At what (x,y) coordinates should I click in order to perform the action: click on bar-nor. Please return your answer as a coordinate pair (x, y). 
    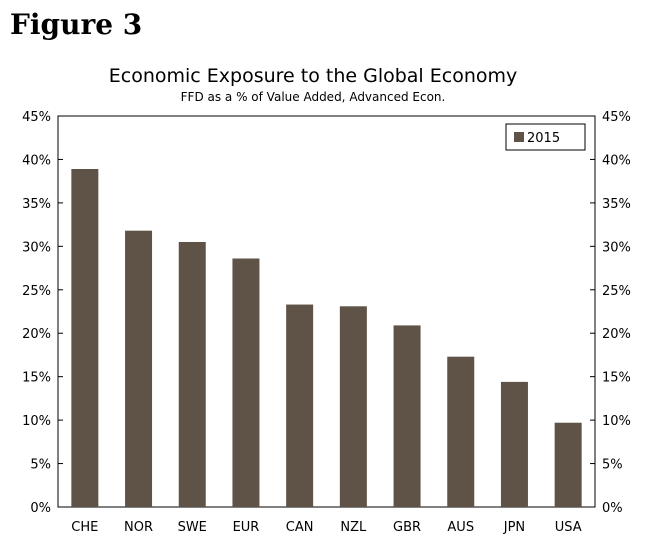
    Looking at the image, I should click on (139, 368).